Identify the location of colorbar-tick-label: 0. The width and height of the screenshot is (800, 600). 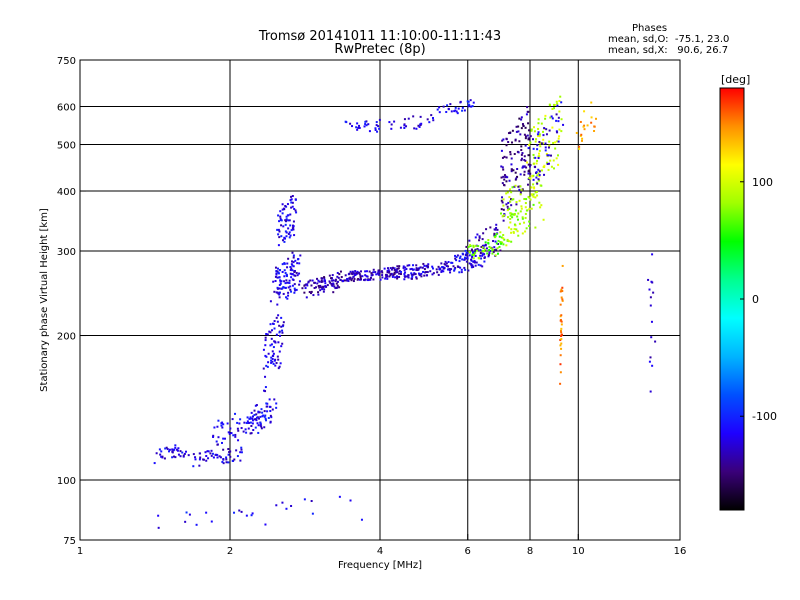
(755, 299).